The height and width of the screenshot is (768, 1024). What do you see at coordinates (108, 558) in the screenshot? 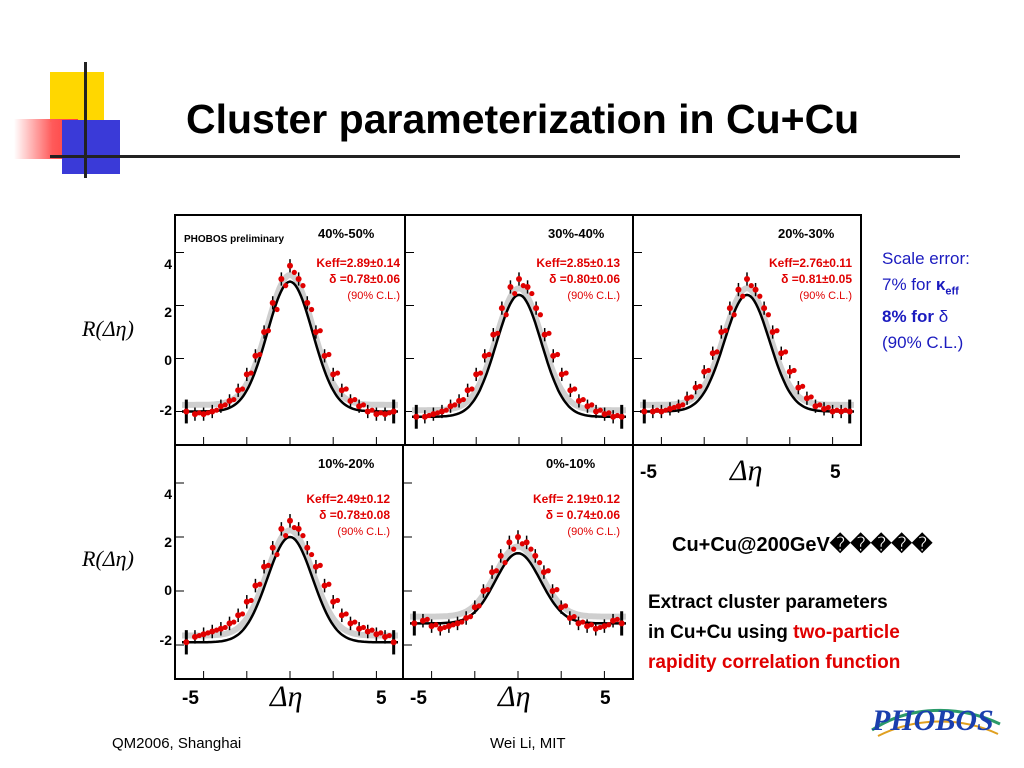
I see `y-axis-label: R(Δη)` at bounding box center [108, 558].